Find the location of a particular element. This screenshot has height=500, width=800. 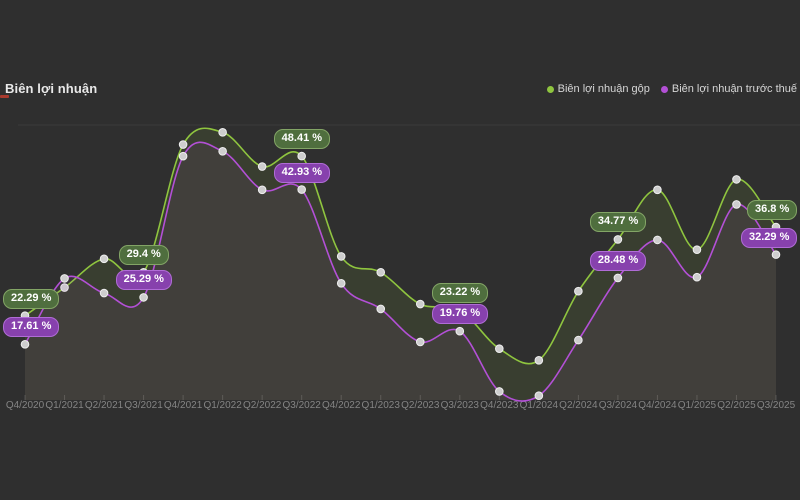

x-axis-label: Q4/2021 is located at coordinates (183, 405).